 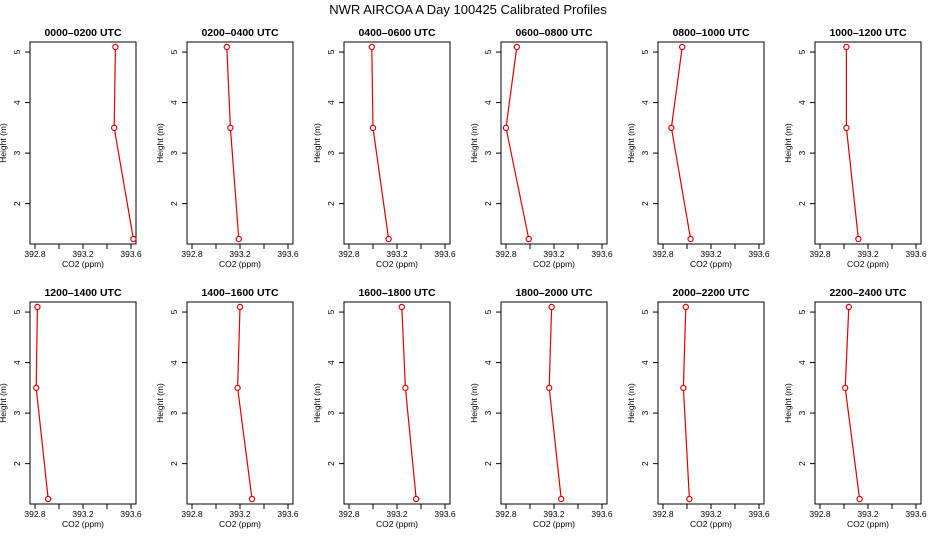 I want to click on panel-title: 0400–0600 UTC, so click(x=396, y=33).